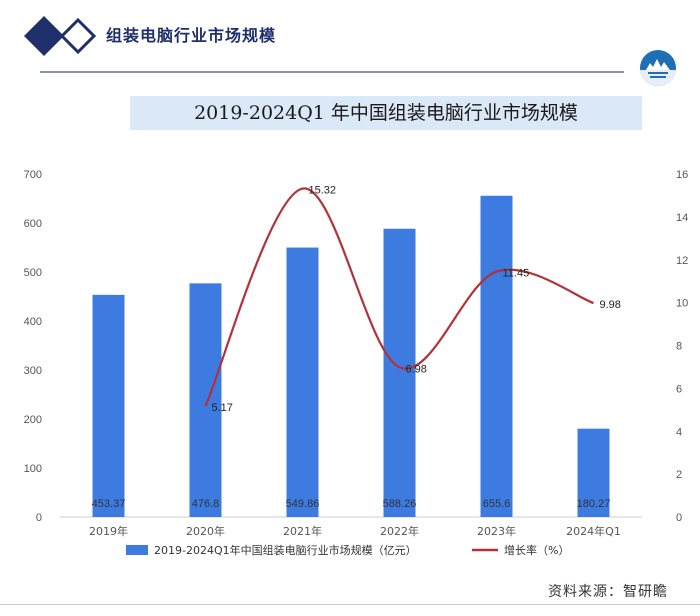 The image size is (700, 616). Describe the element at coordinates (679, 518) in the screenshot. I see `y-right-tick-label: 0` at that location.